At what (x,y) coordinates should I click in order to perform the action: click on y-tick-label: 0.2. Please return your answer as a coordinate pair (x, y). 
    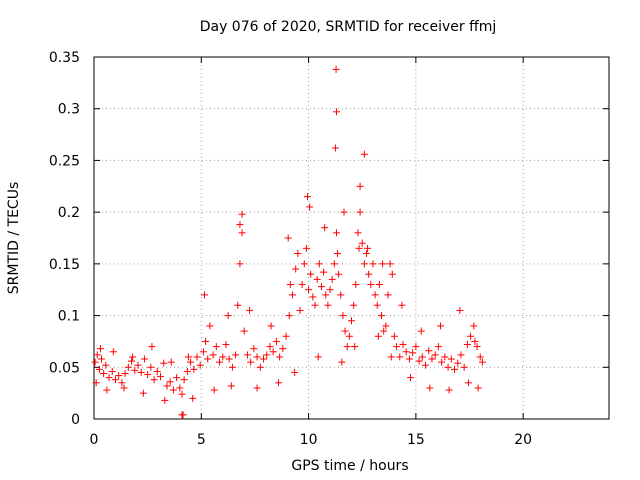
    Looking at the image, I should click on (69, 213).